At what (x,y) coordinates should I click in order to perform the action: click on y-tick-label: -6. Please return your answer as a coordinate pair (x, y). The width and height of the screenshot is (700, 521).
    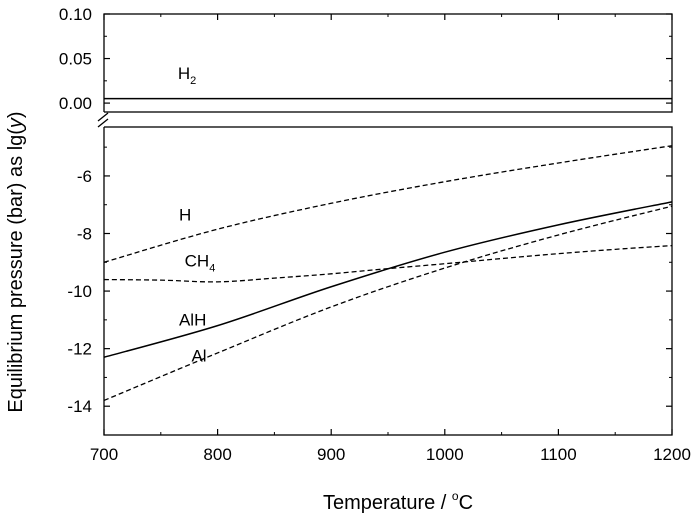
    Looking at the image, I should click on (84, 176).